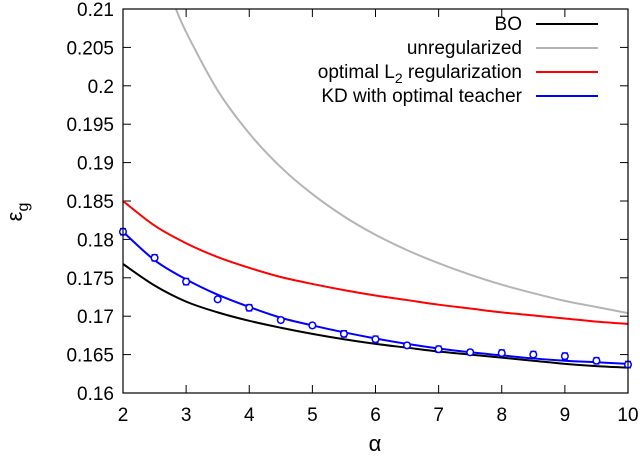  What do you see at coordinates (508, 24) in the screenshot?
I see `legend-label-bo: BO` at bounding box center [508, 24].